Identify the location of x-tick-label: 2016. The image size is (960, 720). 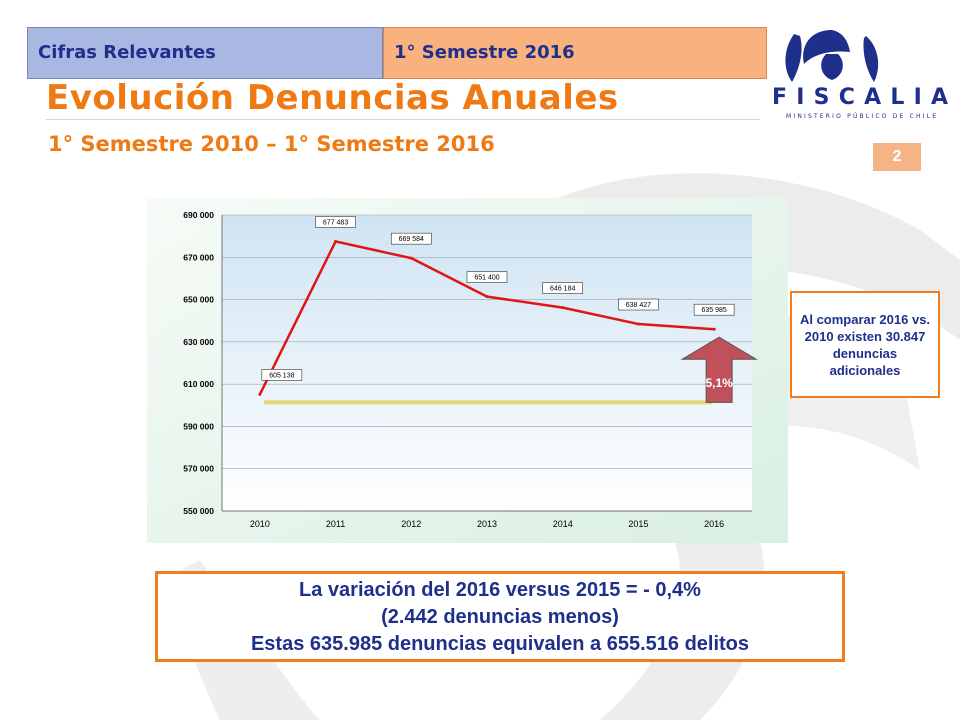
(714, 524).